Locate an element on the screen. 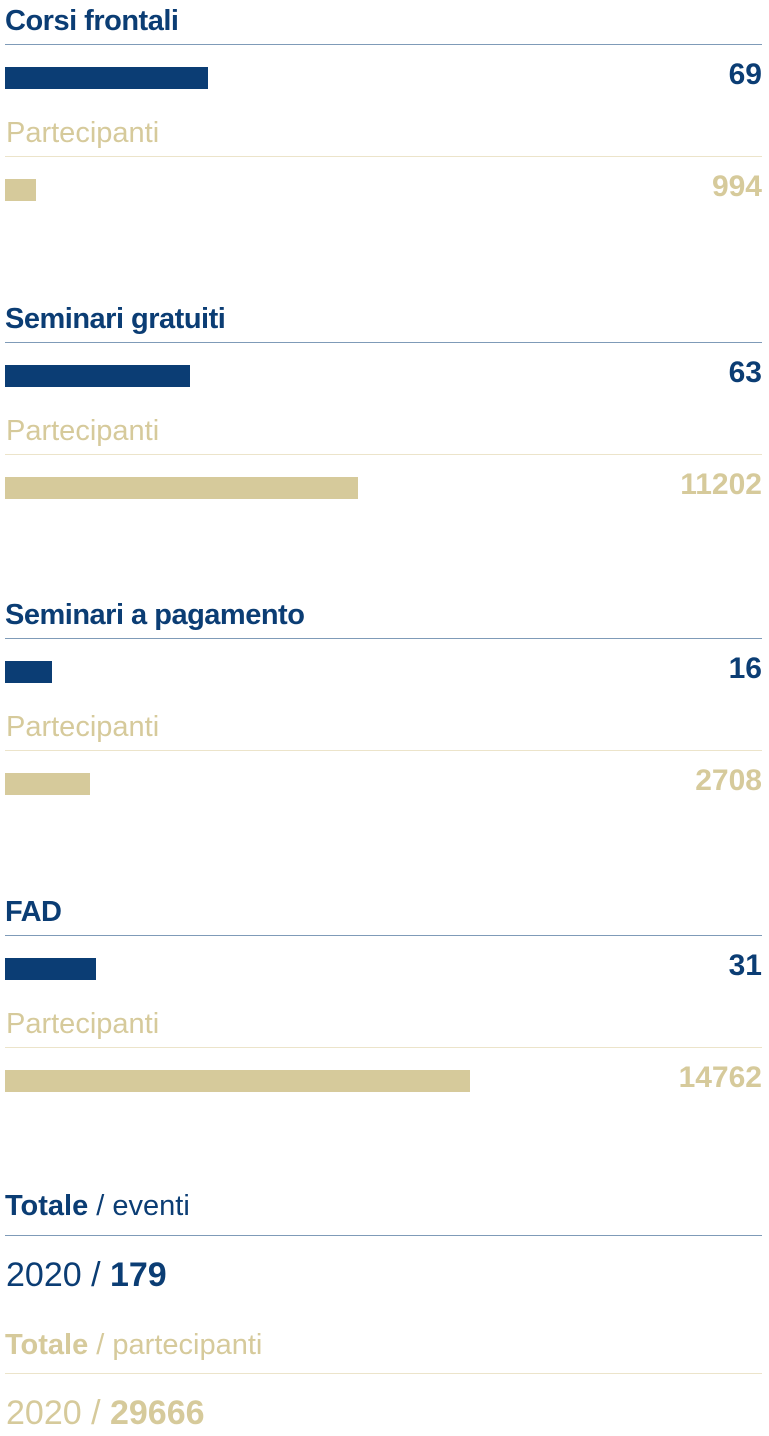 This screenshot has height=1436, width=769. corsi-frontali-participants-bar is located at coordinates (20, 190).